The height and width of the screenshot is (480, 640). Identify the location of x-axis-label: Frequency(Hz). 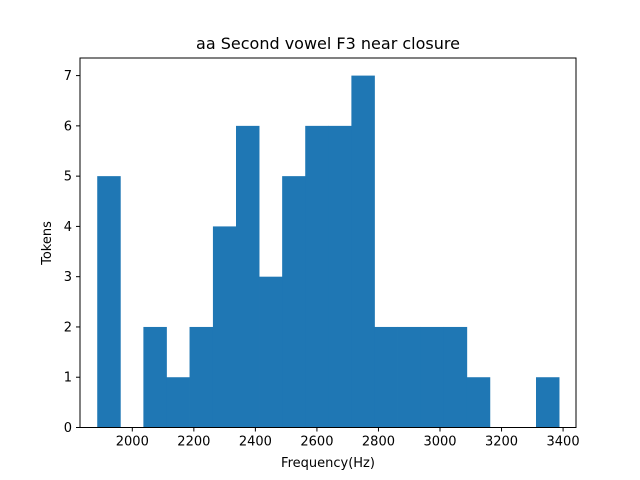
(328, 463).